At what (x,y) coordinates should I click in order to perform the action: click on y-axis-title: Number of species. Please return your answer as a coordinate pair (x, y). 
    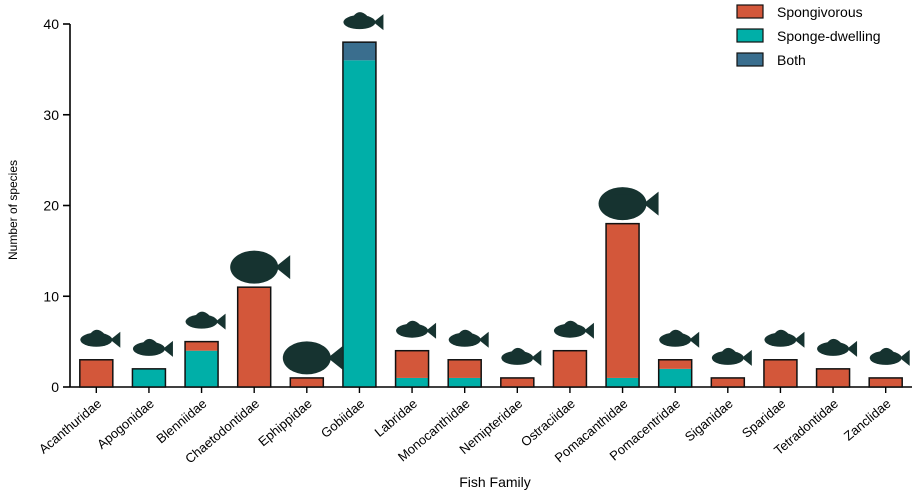
    Looking at the image, I should click on (13, 210).